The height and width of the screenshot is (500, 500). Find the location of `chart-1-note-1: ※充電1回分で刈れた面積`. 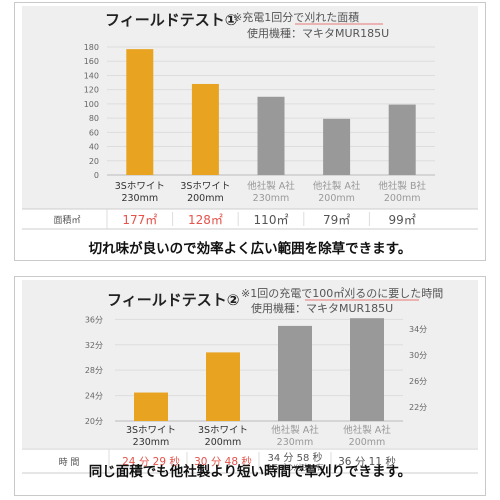

chart-1-note-1: ※充電1回分で刈れた面積 is located at coordinates (296, 17).